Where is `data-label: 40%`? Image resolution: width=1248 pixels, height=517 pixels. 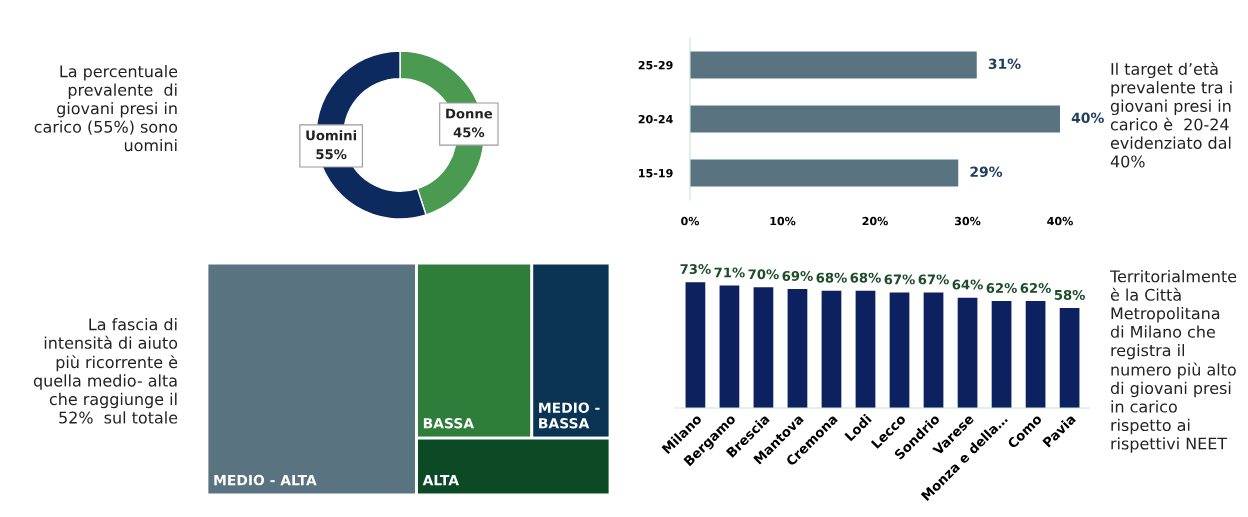 data-label: 40% is located at coordinates (1087, 118).